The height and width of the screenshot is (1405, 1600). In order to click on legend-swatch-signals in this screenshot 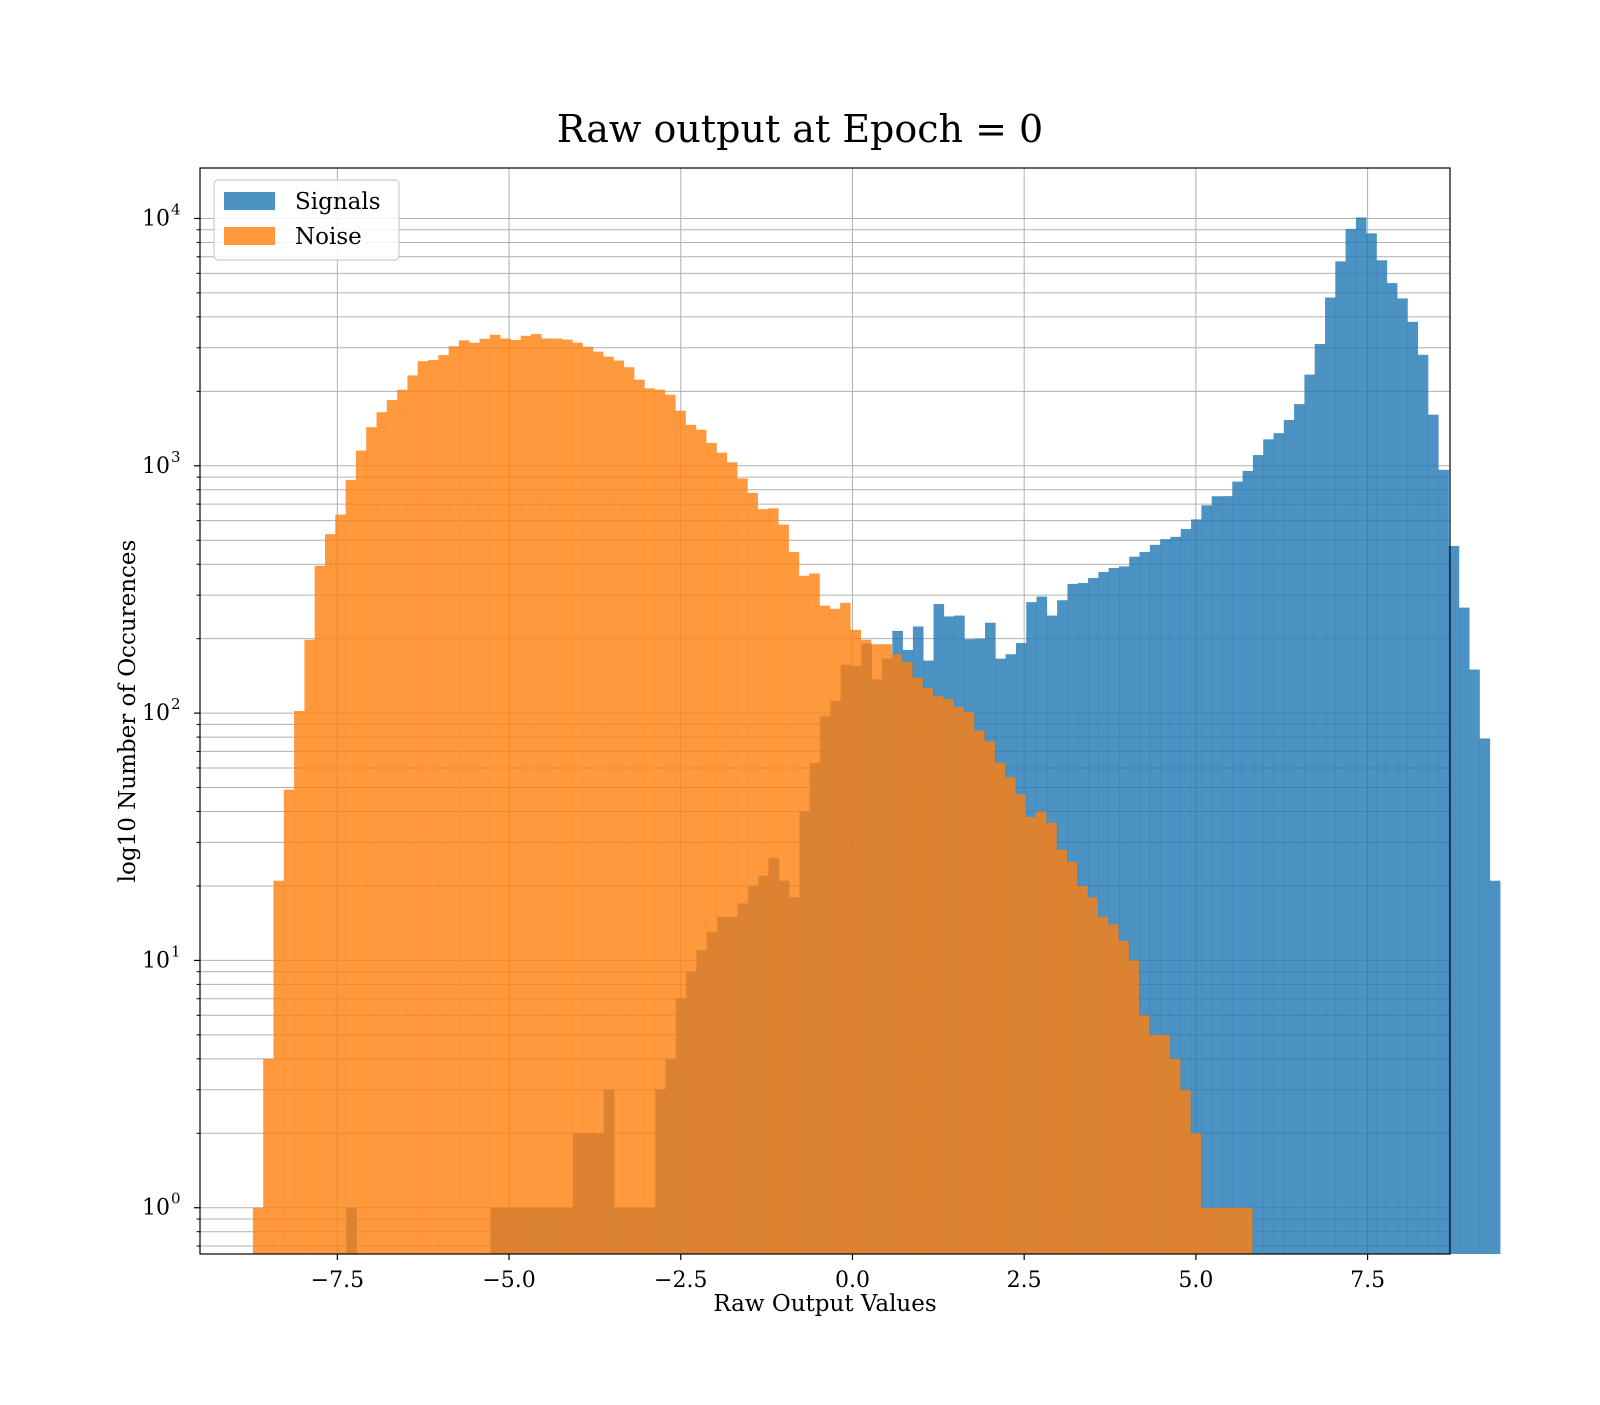, I will do `click(249, 201)`.